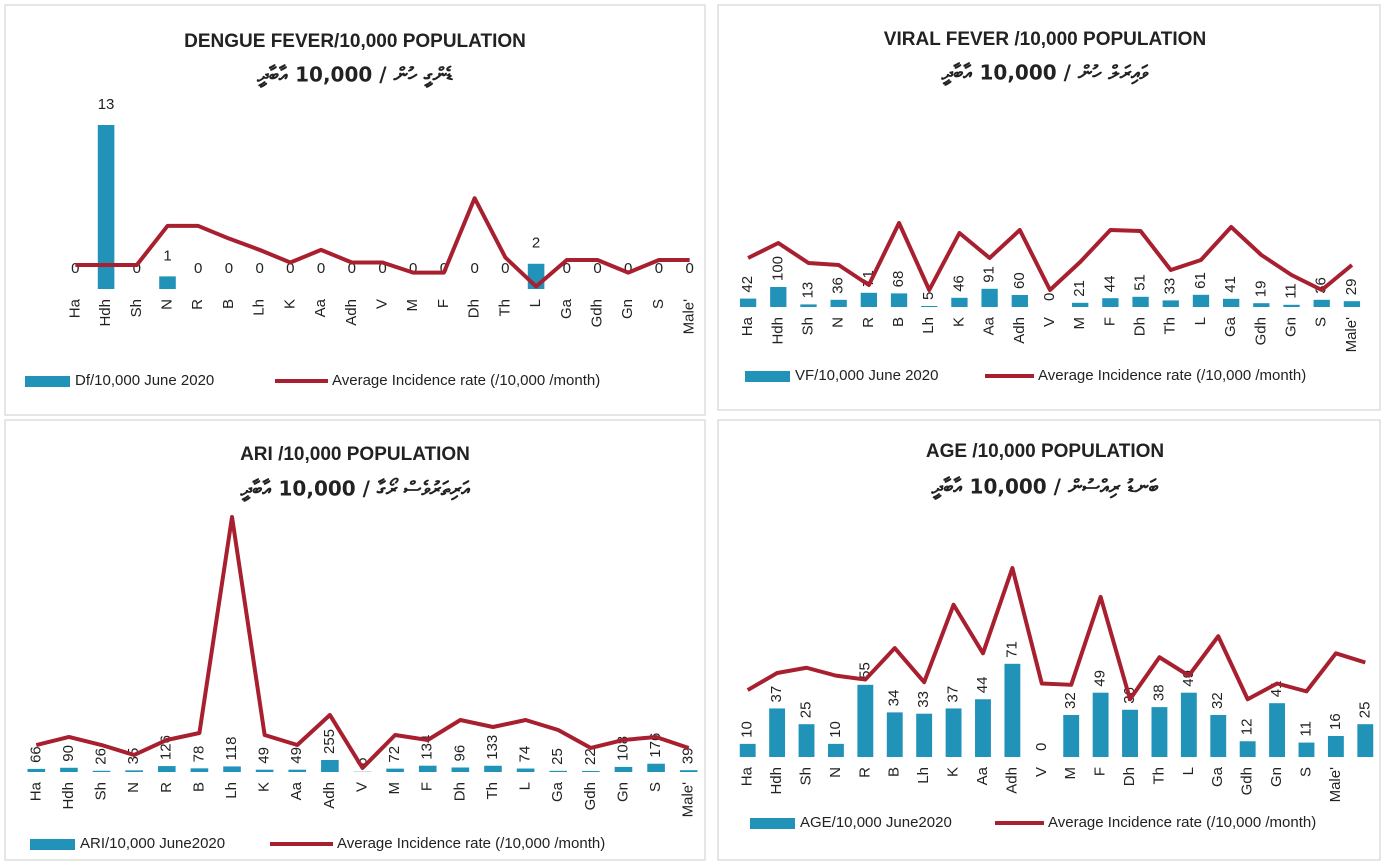 This screenshot has height=863, width=1385. I want to click on data-label: 33, so click(1170, 286).